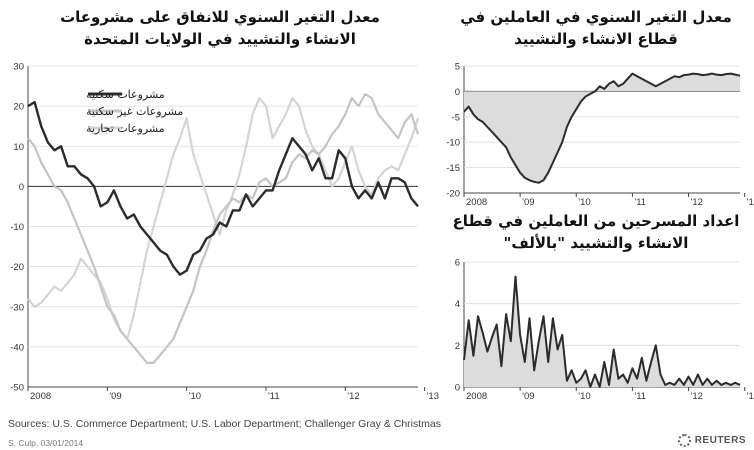 Image resolution: width=754 pixels, height=450 pixels. Describe the element at coordinates (125, 128) in the screenshot. I see `spending-legend-label-2: مشروعات تجارية` at that location.